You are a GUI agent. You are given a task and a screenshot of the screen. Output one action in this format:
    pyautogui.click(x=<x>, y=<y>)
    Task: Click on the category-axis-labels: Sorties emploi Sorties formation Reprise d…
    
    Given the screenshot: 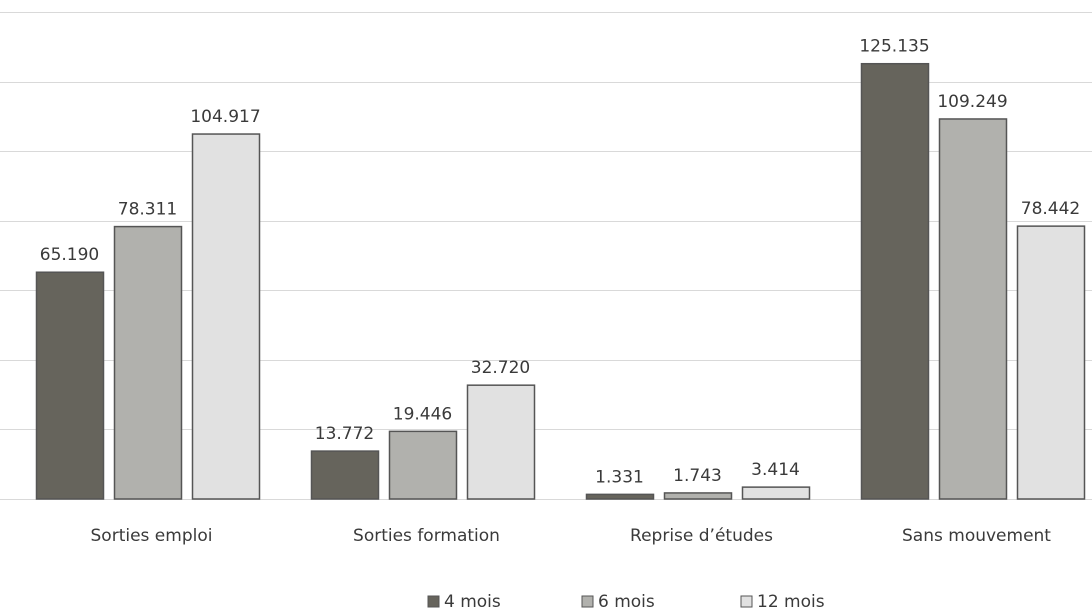 What is the action you would take?
    pyautogui.click(x=571, y=536)
    